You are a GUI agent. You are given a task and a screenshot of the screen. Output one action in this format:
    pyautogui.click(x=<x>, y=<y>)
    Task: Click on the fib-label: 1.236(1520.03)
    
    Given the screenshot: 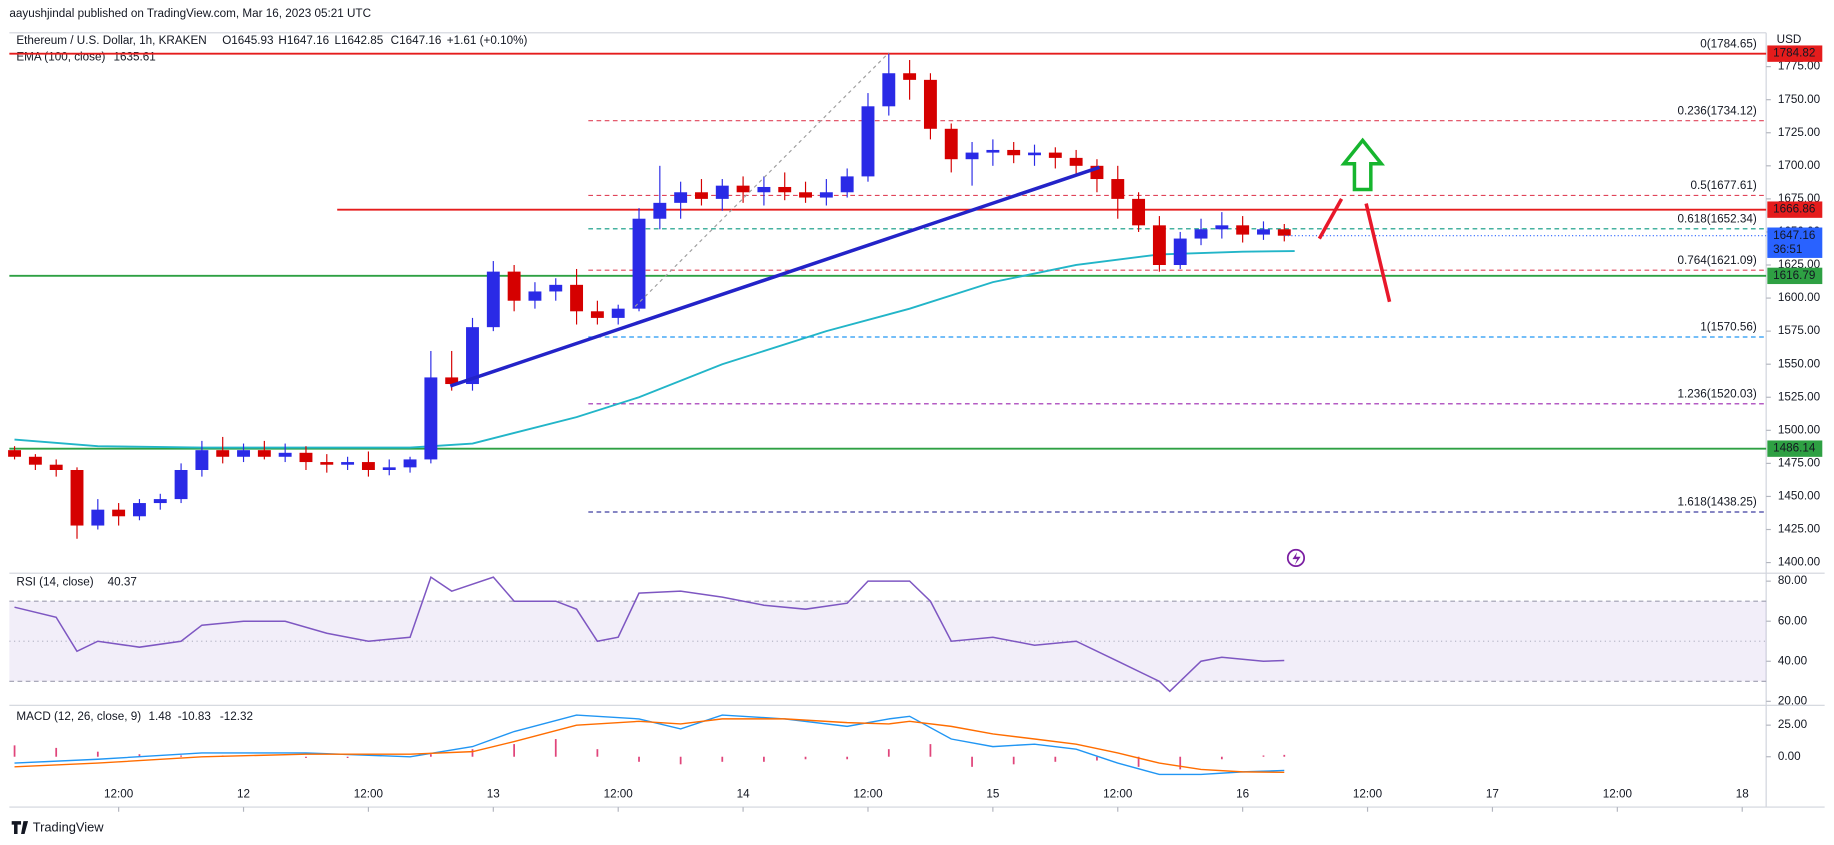 What is the action you would take?
    pyautogui.click(x=1717, y=394)
    